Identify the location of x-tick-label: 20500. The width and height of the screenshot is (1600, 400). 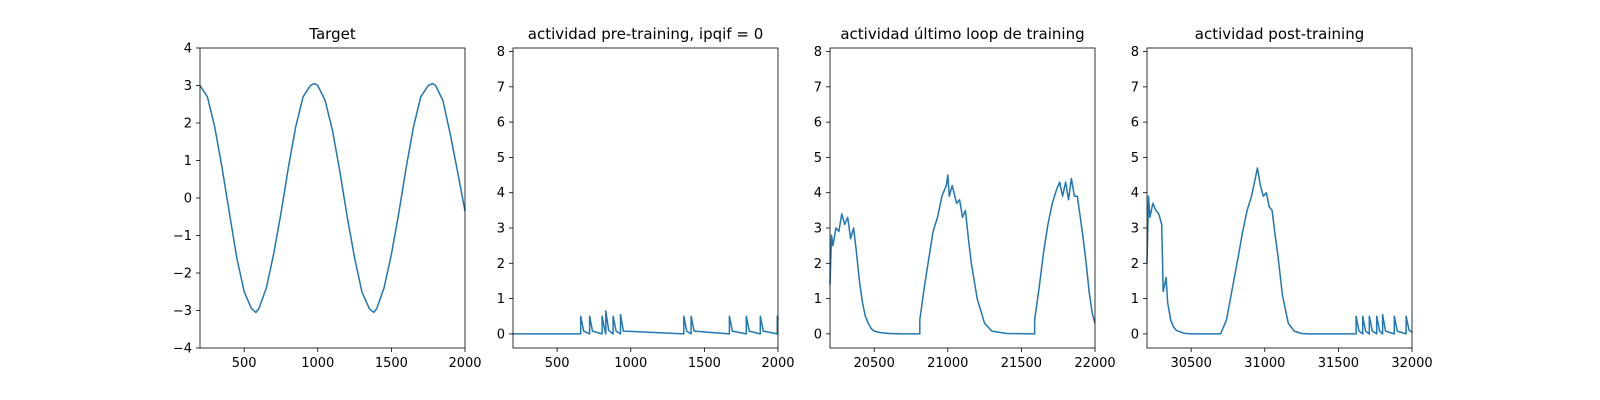
(873, 363).